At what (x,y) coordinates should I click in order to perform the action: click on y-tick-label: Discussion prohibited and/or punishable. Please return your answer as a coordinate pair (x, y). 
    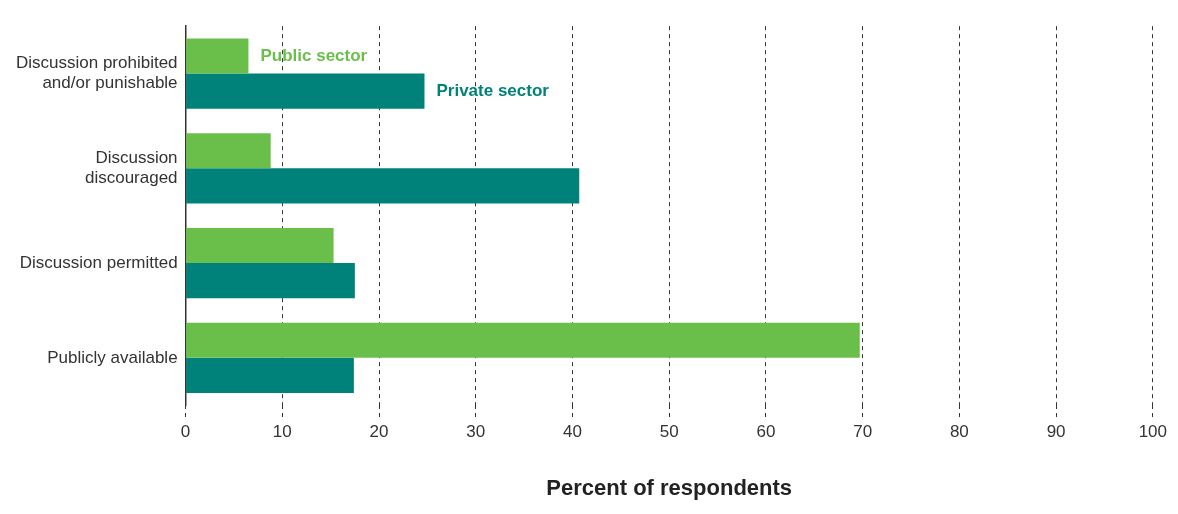
    Looking at the image, I should click on (96, 73).